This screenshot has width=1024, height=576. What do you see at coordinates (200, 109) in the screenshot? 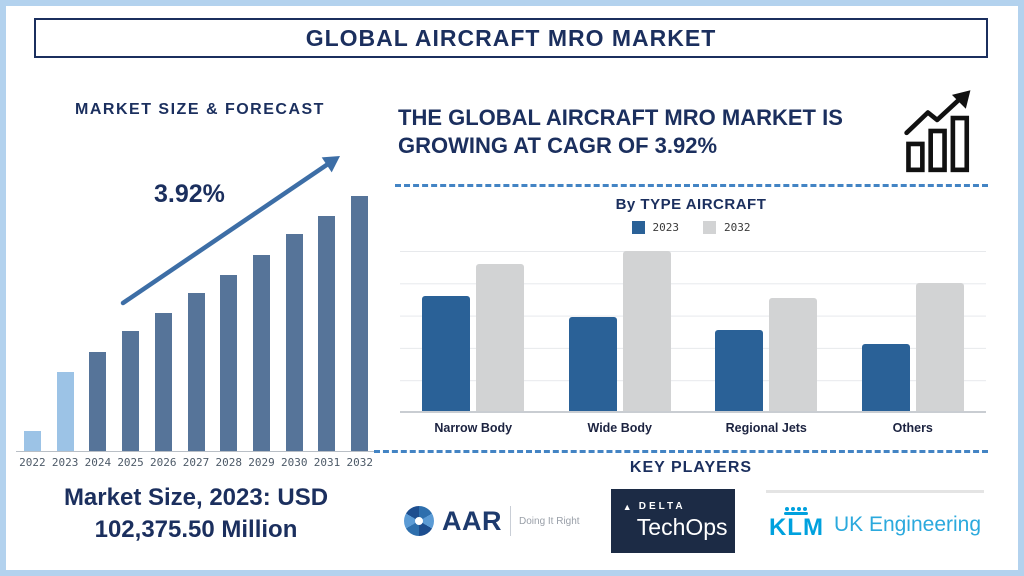
I see `market-size-forecast-heading: MARKET SIZE & FORECAST` at bounding box center [200, 109].